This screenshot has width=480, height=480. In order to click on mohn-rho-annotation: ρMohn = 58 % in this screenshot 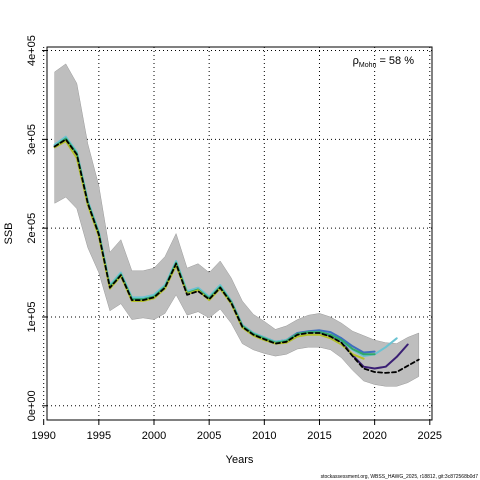, I will do `click(384, 62)`.